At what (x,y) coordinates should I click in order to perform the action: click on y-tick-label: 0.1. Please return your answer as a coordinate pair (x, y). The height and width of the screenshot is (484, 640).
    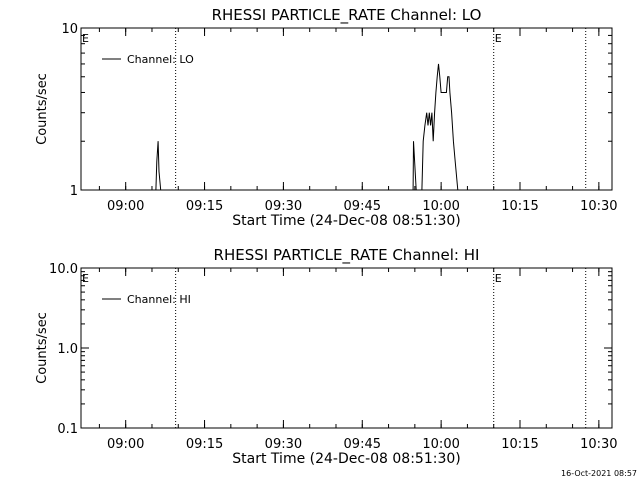
    Looking at the image, I should click on (67, 429).